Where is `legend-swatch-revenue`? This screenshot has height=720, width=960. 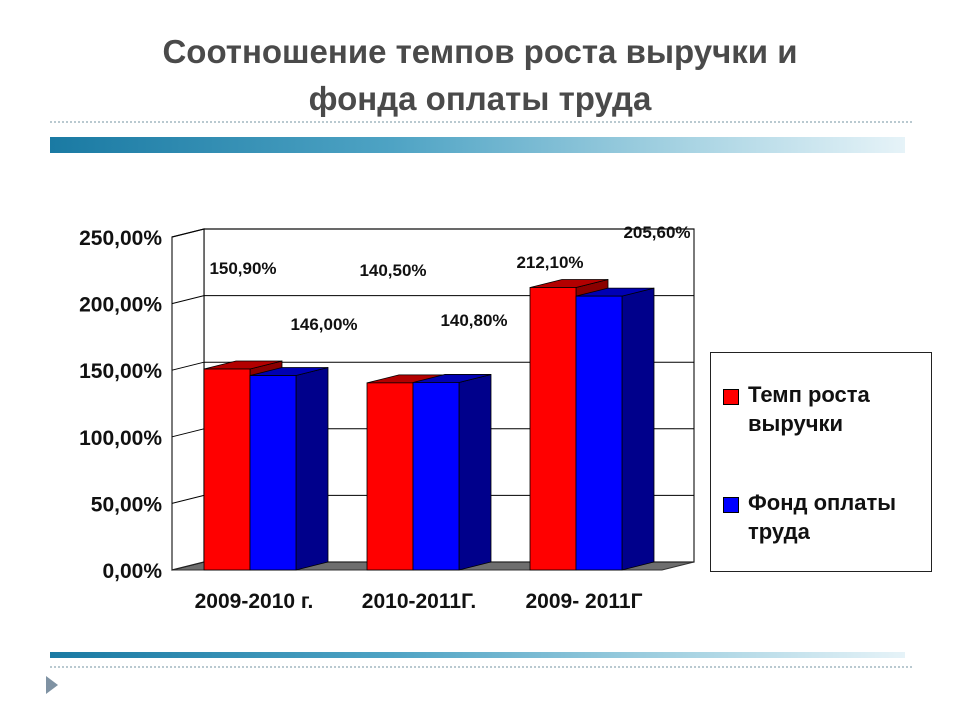
legend-swatch-revenue is located at coordinates (731, 397).